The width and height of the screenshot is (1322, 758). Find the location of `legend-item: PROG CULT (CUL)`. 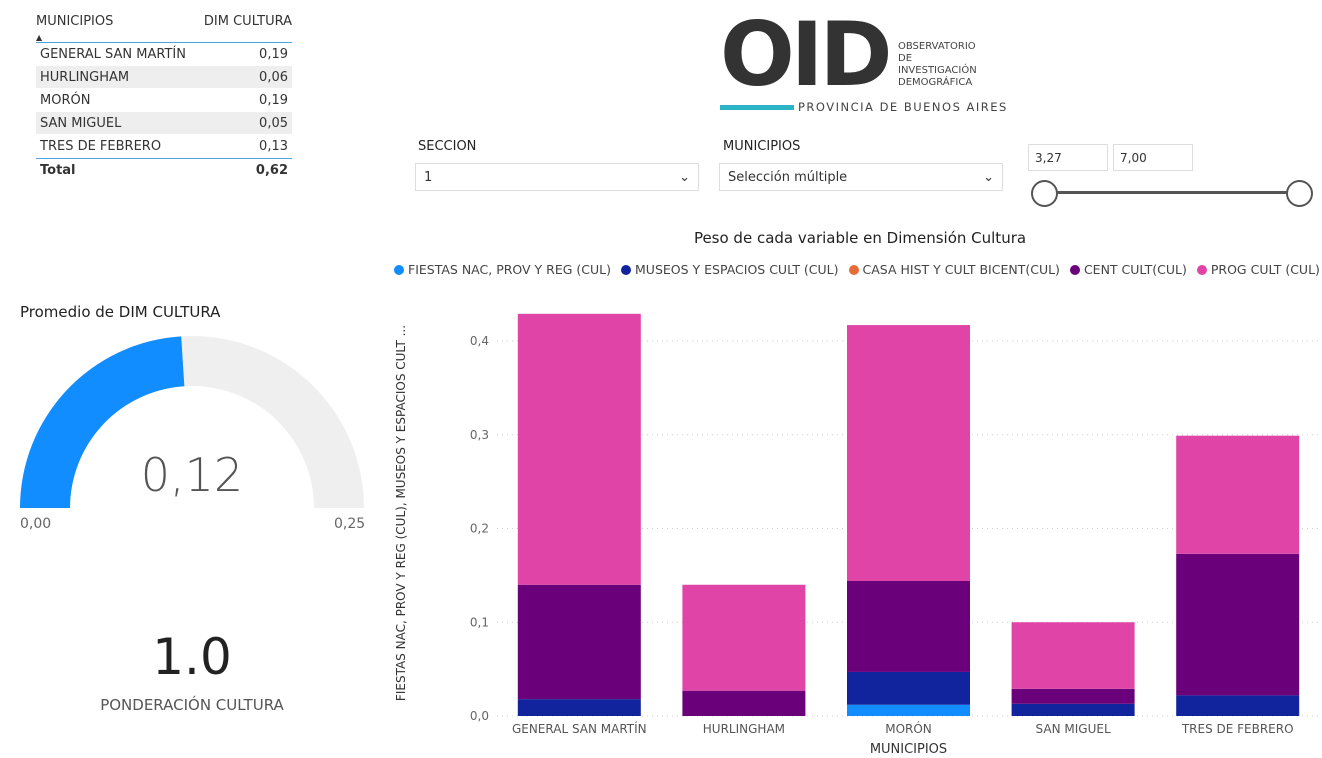

legend-item: PROG CULT (CUL) is located at coordinates (1258, 269).